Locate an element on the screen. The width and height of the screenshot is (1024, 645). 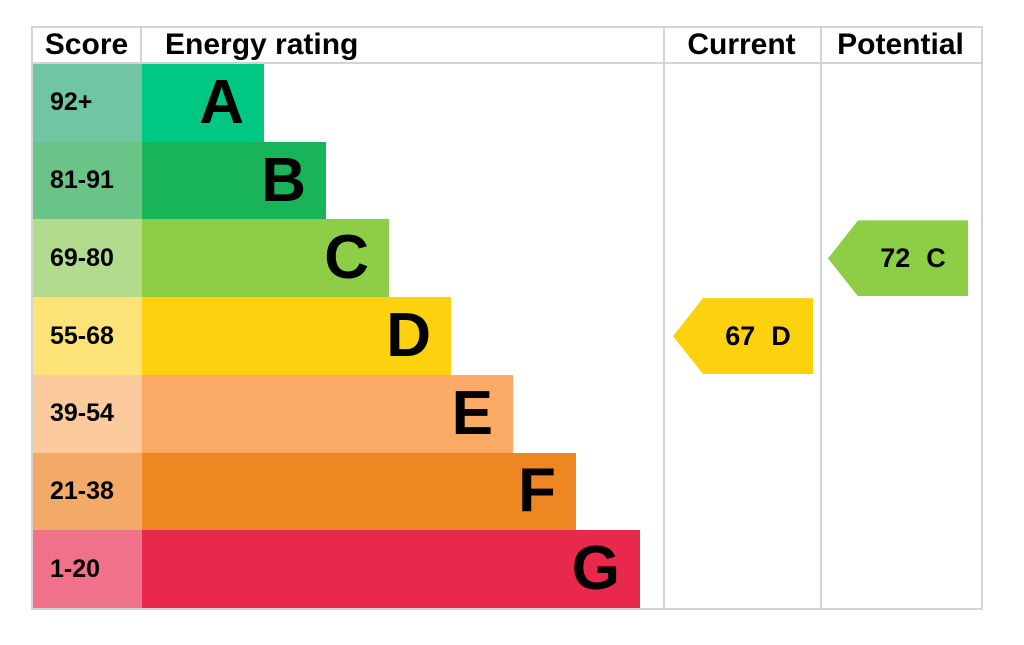
band-row-a: 92+ A is located at coordinates (507, 103).